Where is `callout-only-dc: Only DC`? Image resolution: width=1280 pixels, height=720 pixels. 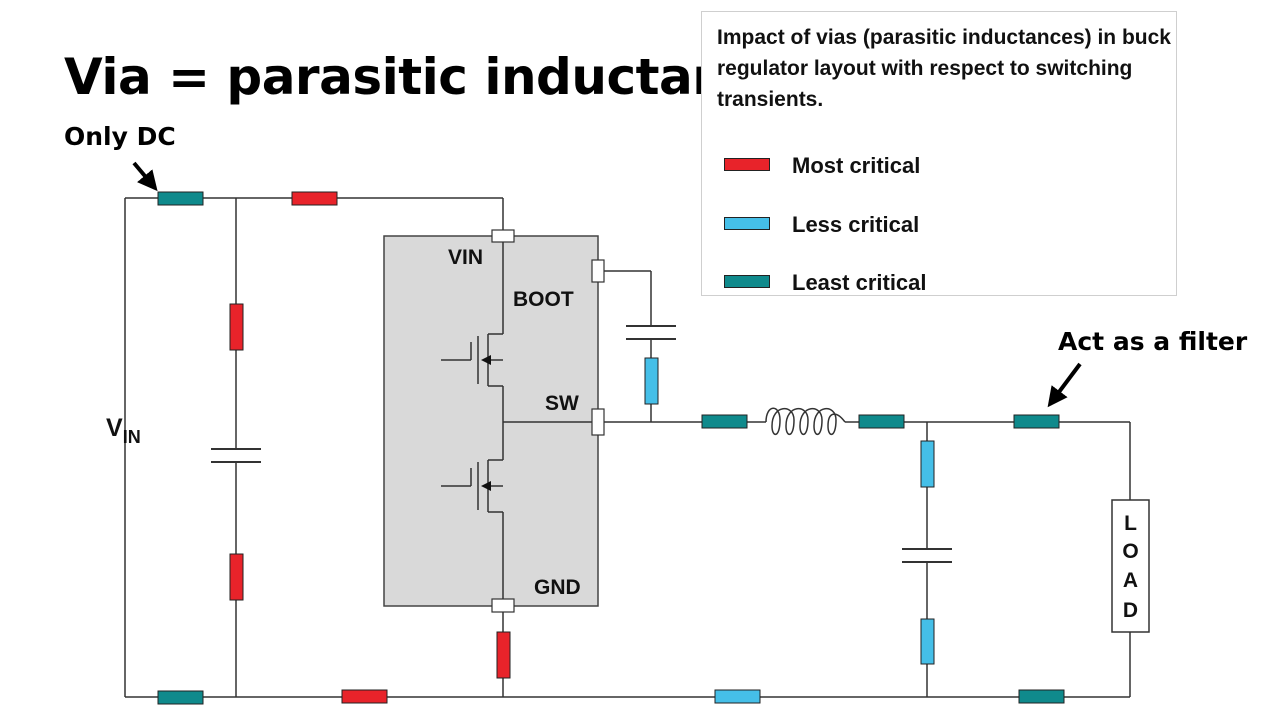 callout-only-dc: Only DC is located at coordinates (120, 136).